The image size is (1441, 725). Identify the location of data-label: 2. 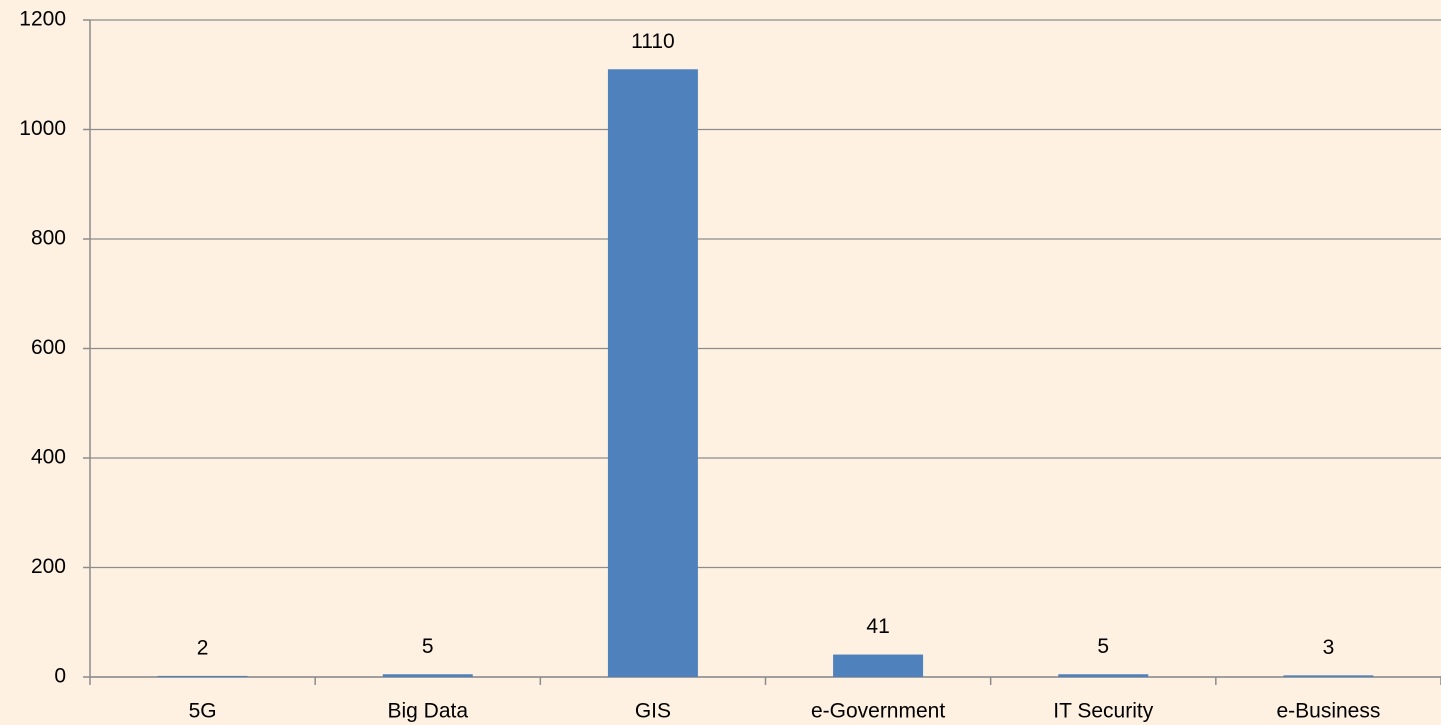
(203, 647).